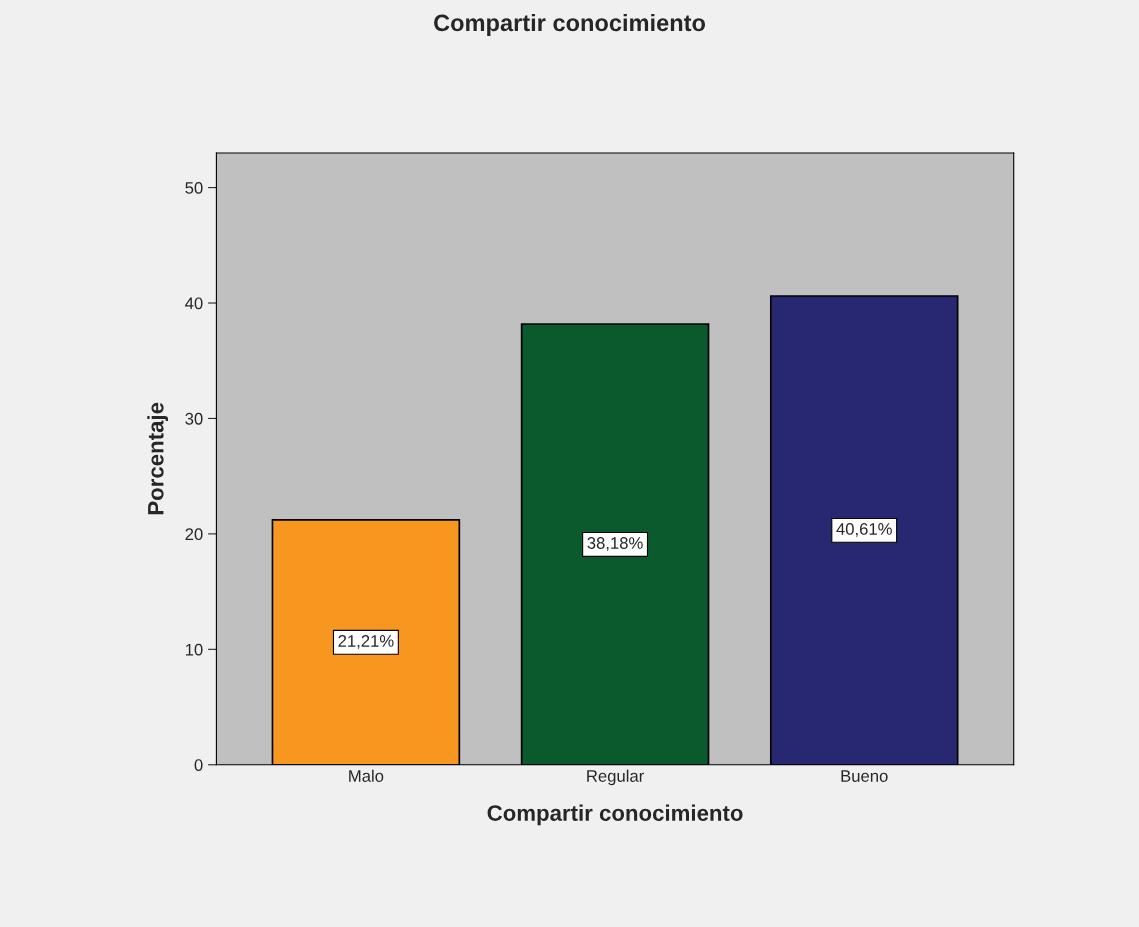 The width and height of the screenshot is (1139, 927). I want to click on x-axis-title: Compartir conocimiento, so click(615, 815).